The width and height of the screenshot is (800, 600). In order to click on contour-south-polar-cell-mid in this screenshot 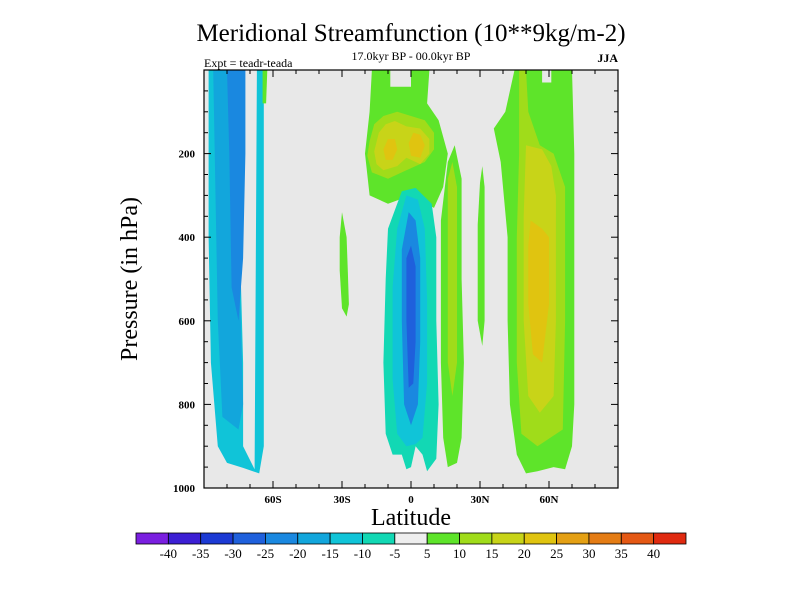, I will do `click(228, 250)`.